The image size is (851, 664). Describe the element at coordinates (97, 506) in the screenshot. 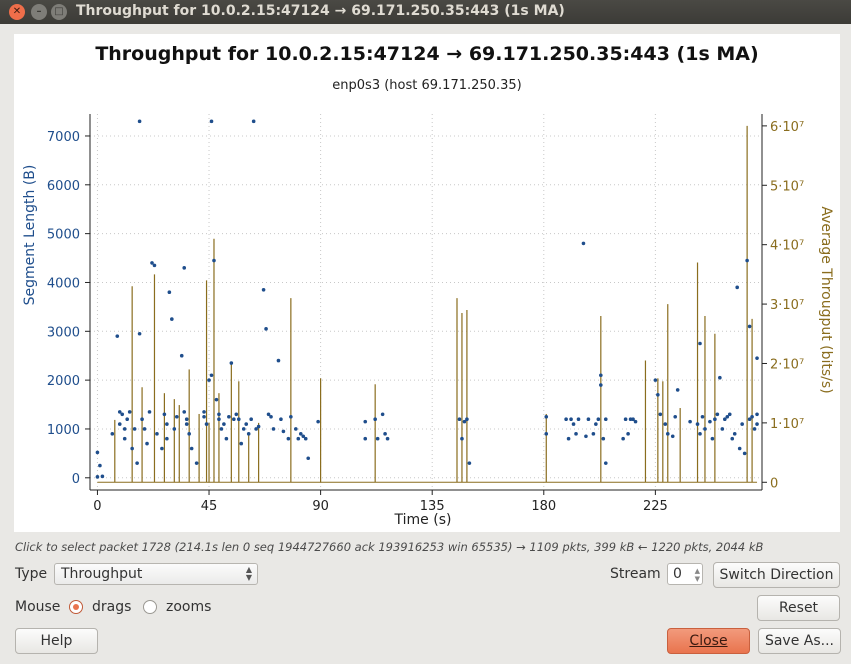

I see `x-tick-label: 0` at that location.